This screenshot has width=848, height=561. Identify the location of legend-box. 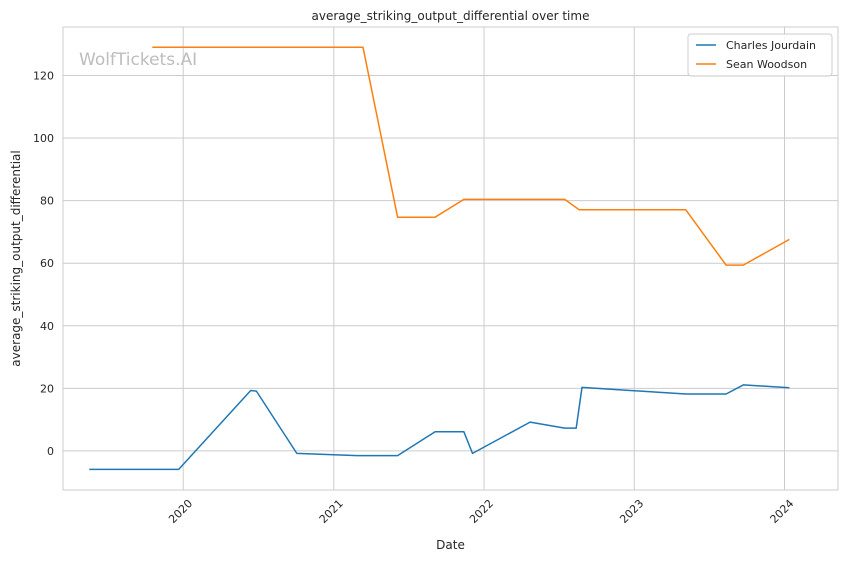
(760, 55).